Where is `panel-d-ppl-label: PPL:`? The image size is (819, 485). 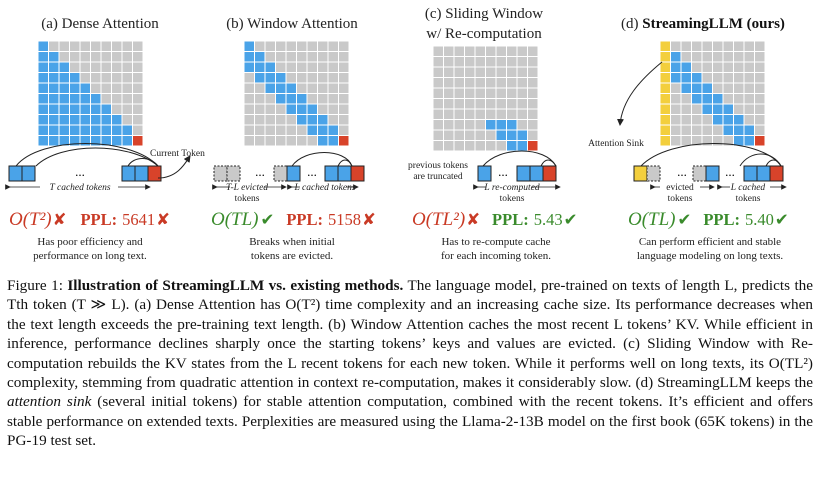
panel-d-ppl-label: PPL: is located at coordinates (721, 219).